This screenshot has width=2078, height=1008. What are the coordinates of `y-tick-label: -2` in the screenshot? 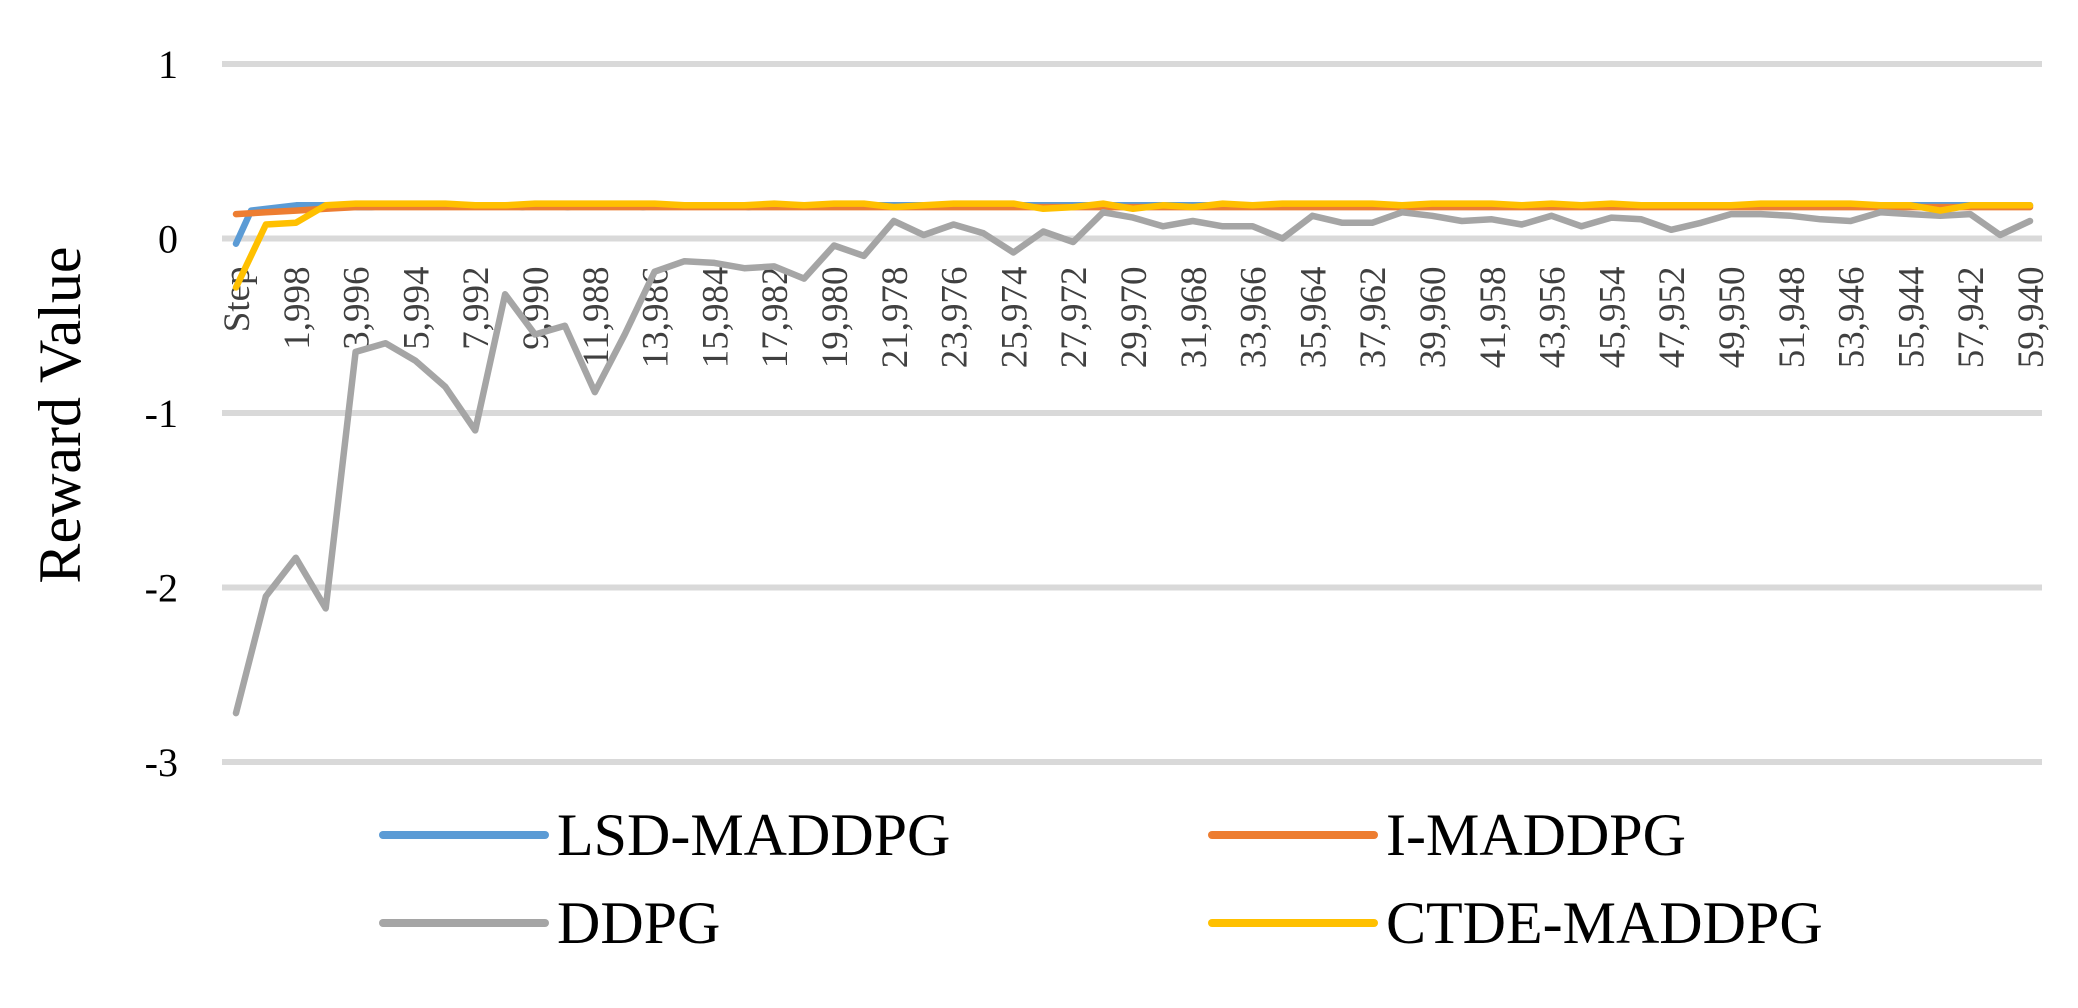 It's located at (161, 588).